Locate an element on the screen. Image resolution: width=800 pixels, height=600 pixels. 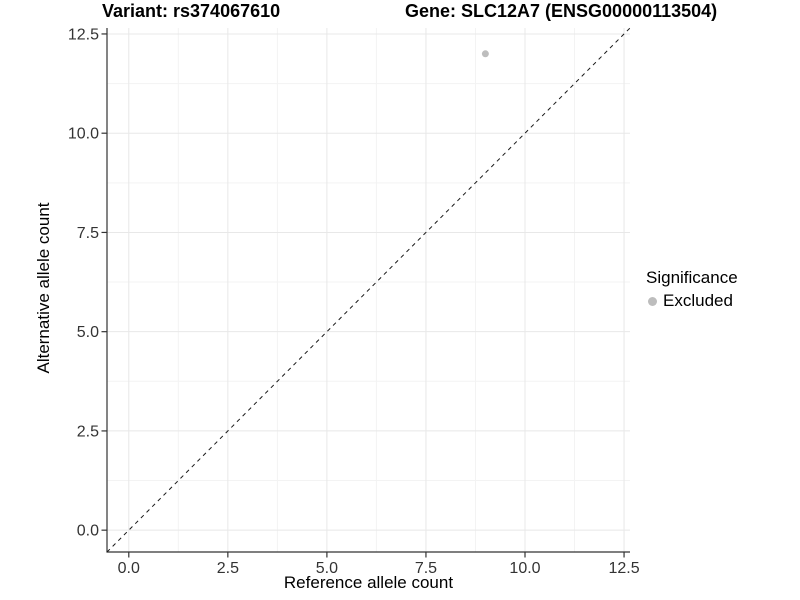
plot-title-gene: Gene: SLC12A7 (ENSG00000113504) is located at coordinates (561, 11).